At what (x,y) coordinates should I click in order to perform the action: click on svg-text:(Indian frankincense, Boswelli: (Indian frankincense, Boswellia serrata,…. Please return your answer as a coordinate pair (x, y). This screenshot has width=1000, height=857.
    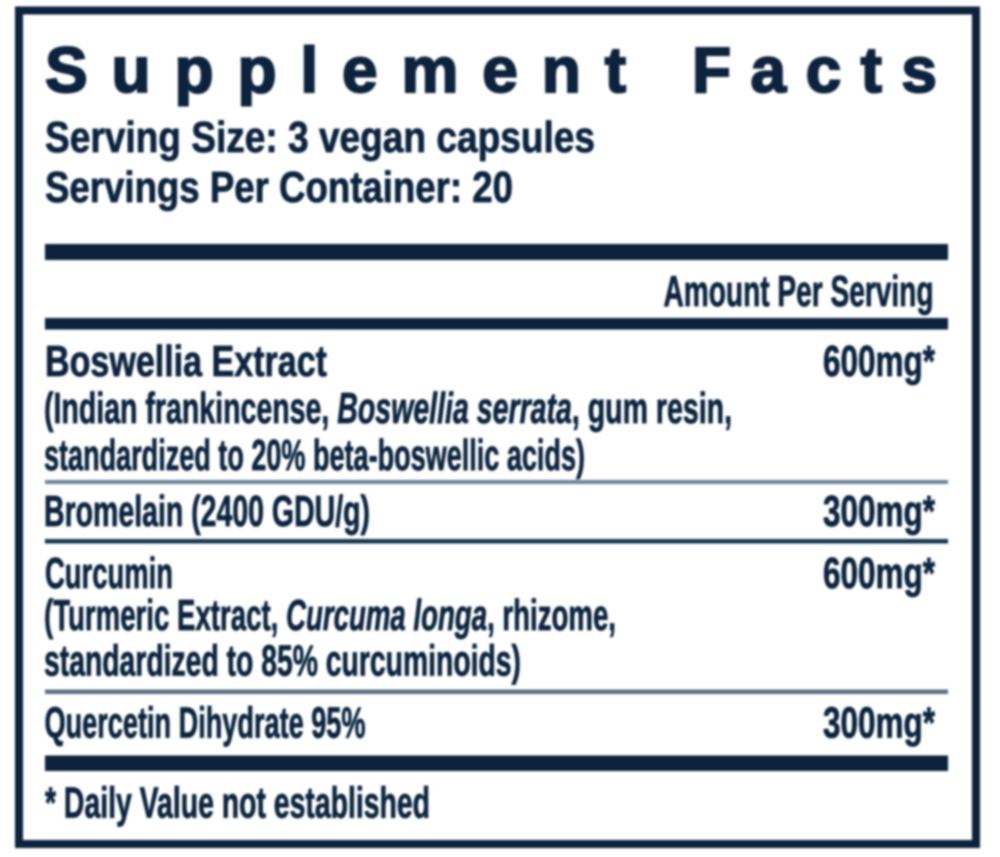
    Looking at the image, I should click on (388, 409).